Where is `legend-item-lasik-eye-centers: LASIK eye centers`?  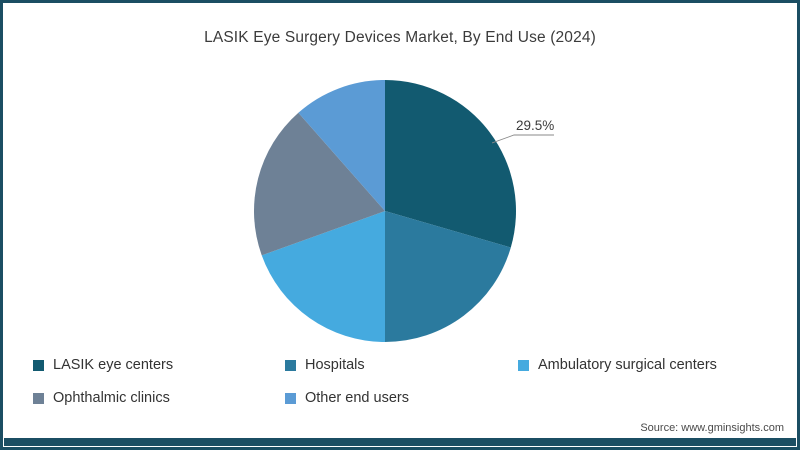
legend-item-lasik-eye-centers: LASIK eye centers is located at coordinates (103, 365).